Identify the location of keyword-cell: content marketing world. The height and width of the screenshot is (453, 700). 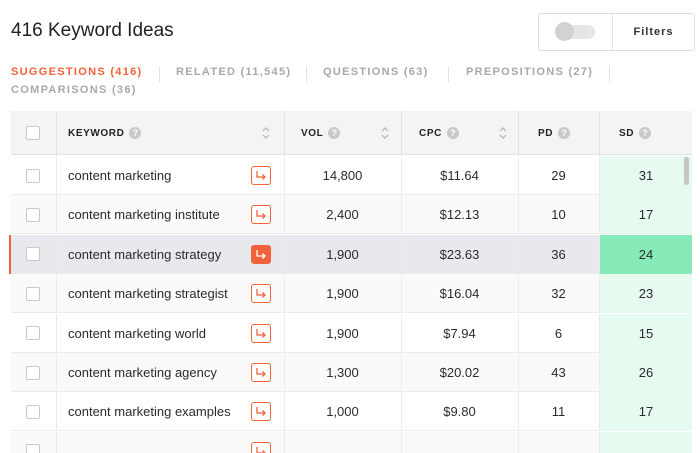
(137, 333).